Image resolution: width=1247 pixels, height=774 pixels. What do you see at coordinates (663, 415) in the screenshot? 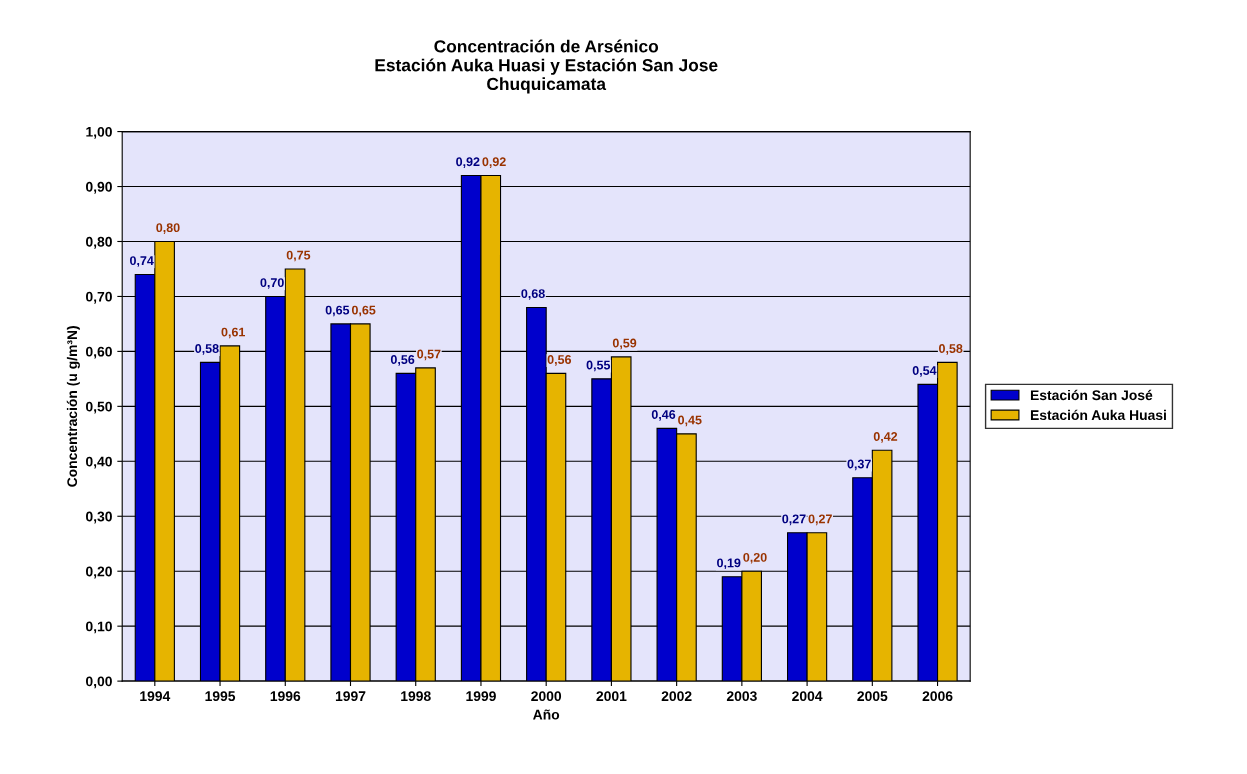
I see `data-label: 0,46` at bounding box center [663, 415].